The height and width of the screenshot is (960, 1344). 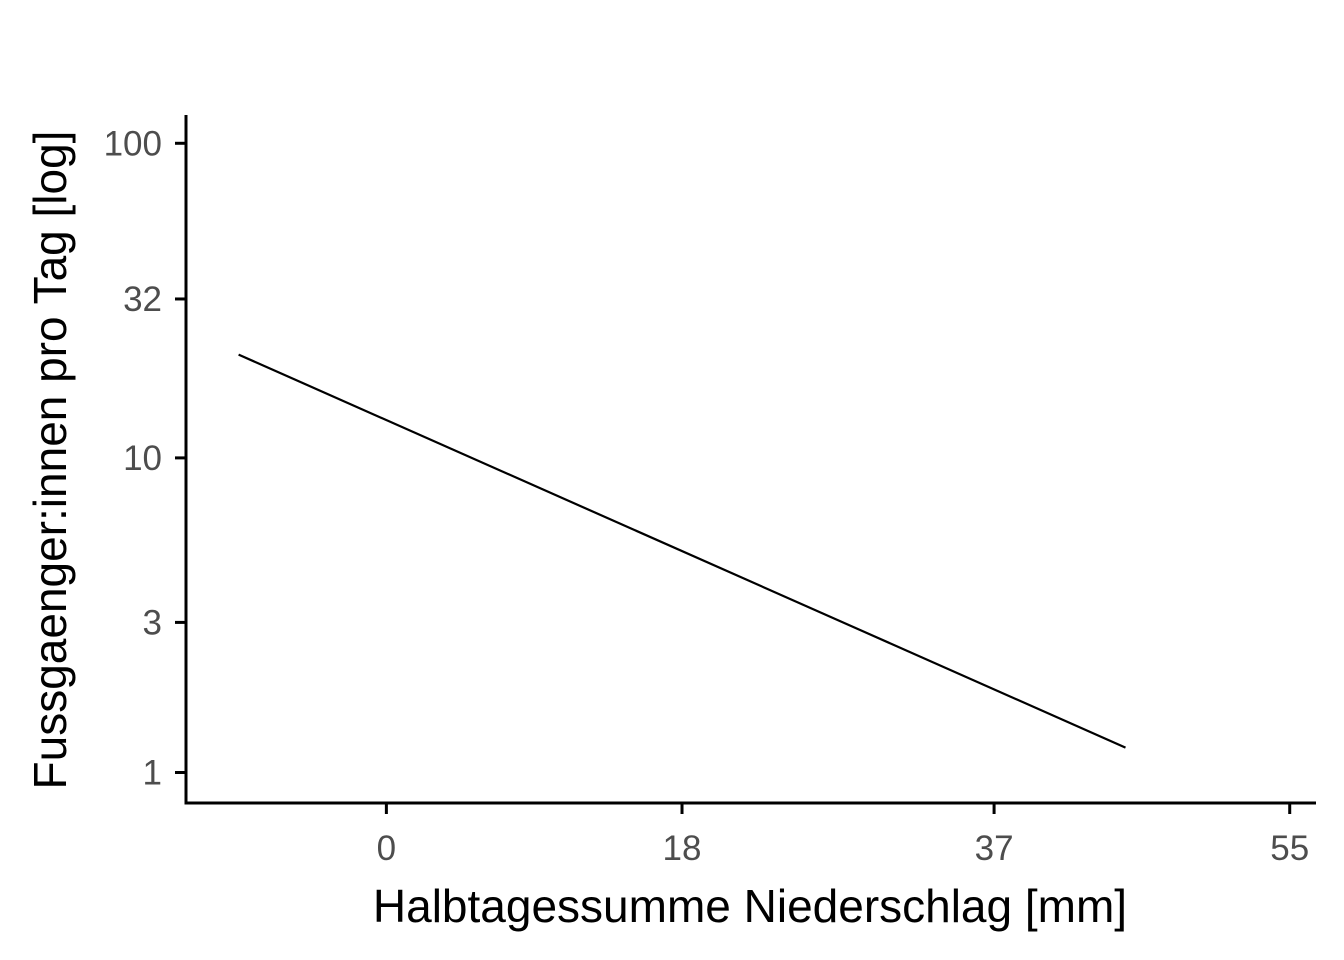 What do you see at coordinates (133, 143) in the screenshot?
I see `y-tick-label: 100` at bounding box center [133, 143].